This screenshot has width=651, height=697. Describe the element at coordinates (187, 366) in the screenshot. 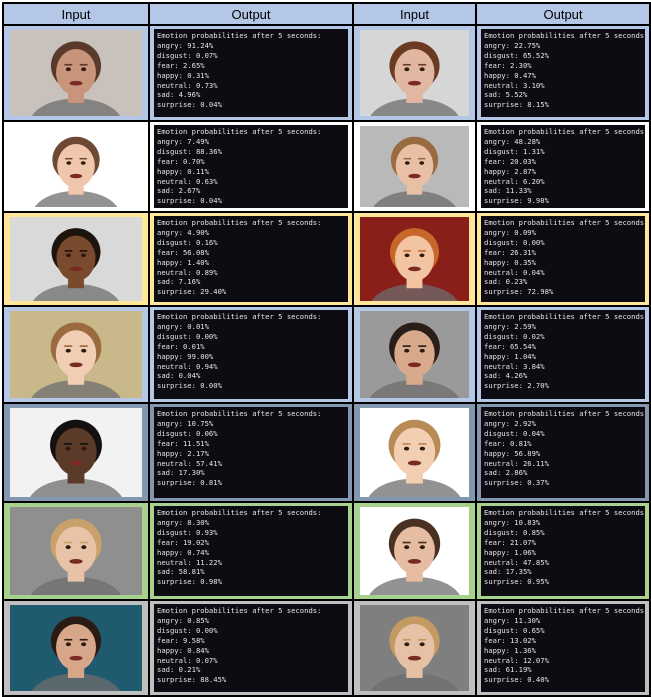

I see `emotion-probability-line: neutral: 0.94%` at that location.